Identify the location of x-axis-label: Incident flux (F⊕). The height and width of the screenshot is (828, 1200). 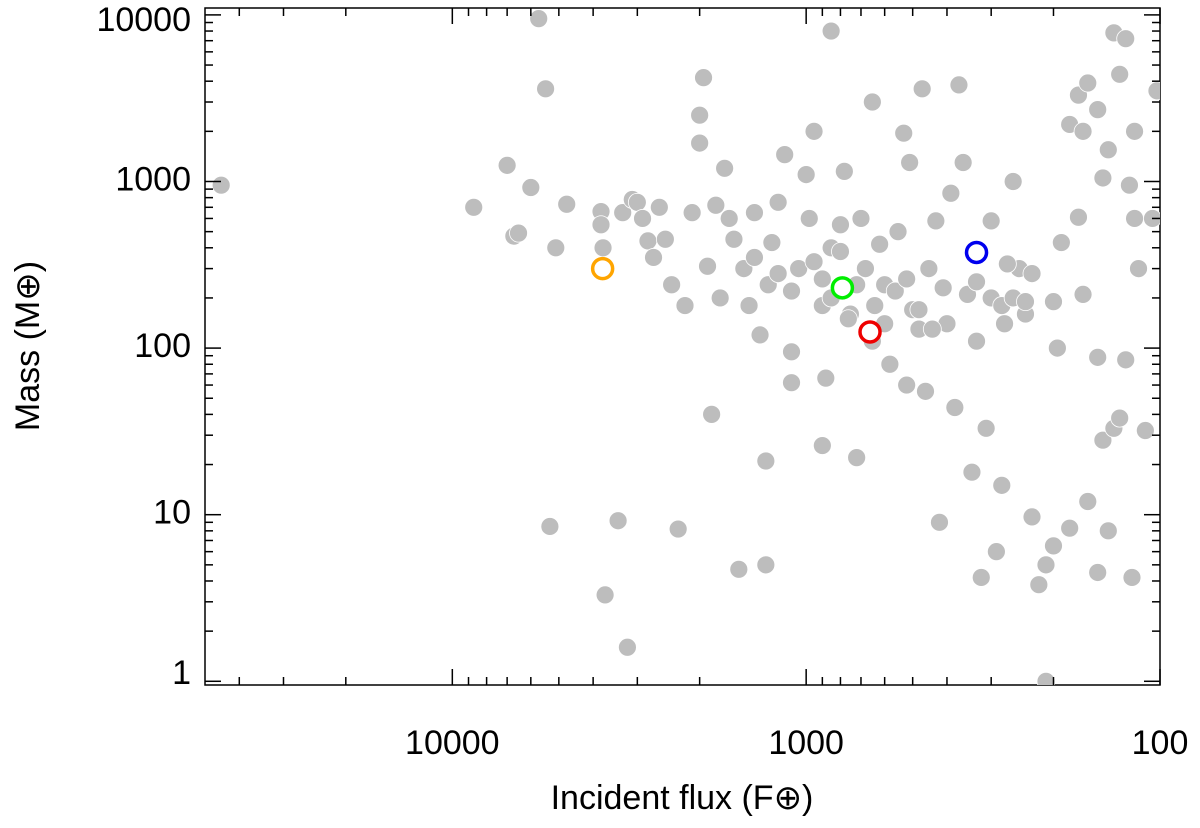
(682, 798).